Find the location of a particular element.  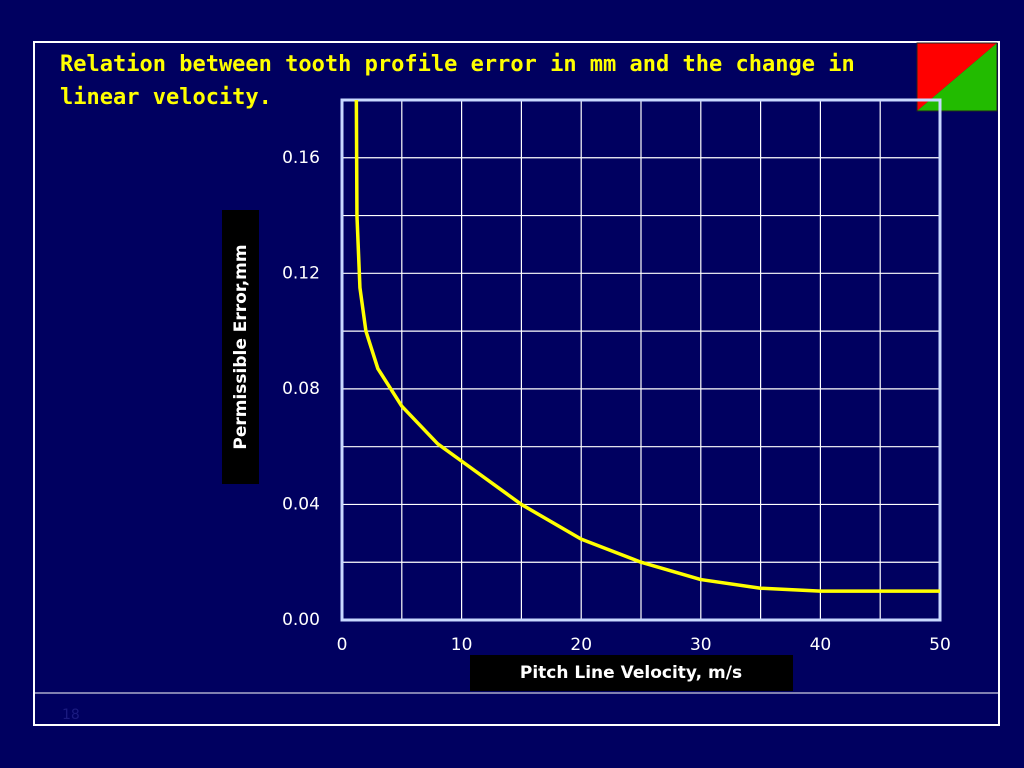

corner-icon is located at coordinates (957, 77).